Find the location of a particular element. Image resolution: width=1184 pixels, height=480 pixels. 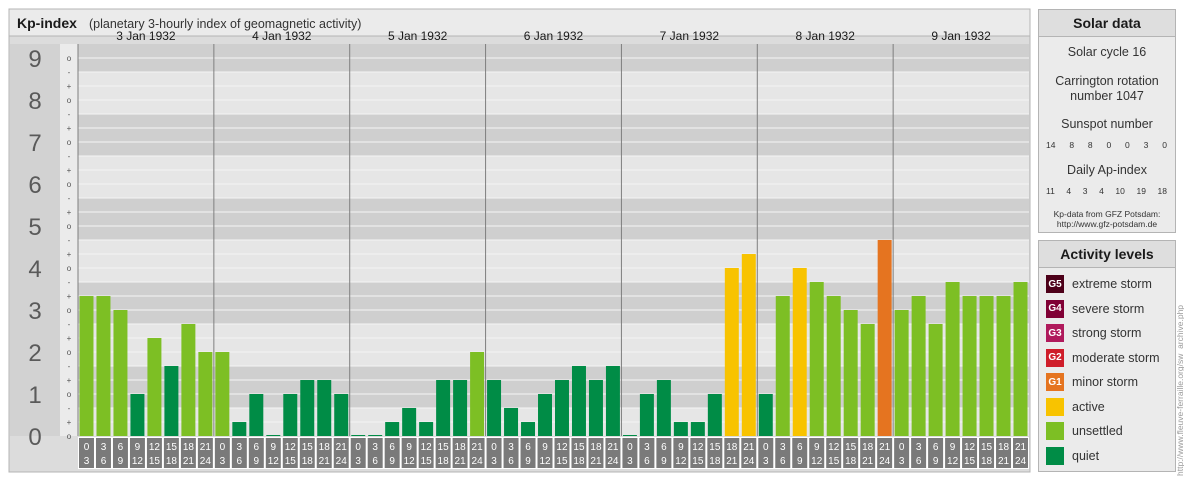

interval-end-label: 21 is located at coordinates (596, 461).